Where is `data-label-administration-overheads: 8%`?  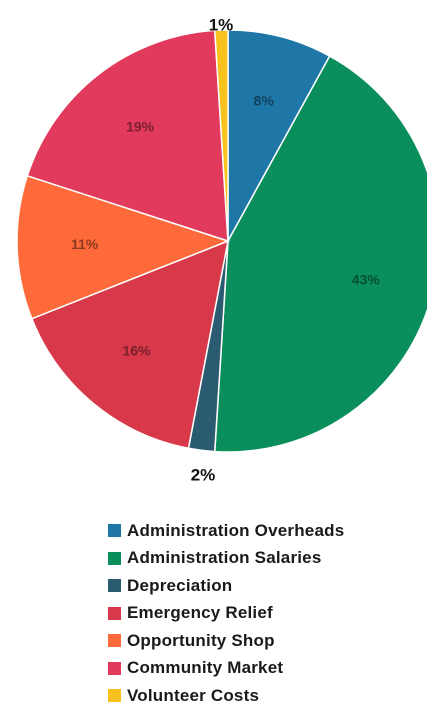
data-label-administration-overheads: 8% is located at coordinates (264, 101).